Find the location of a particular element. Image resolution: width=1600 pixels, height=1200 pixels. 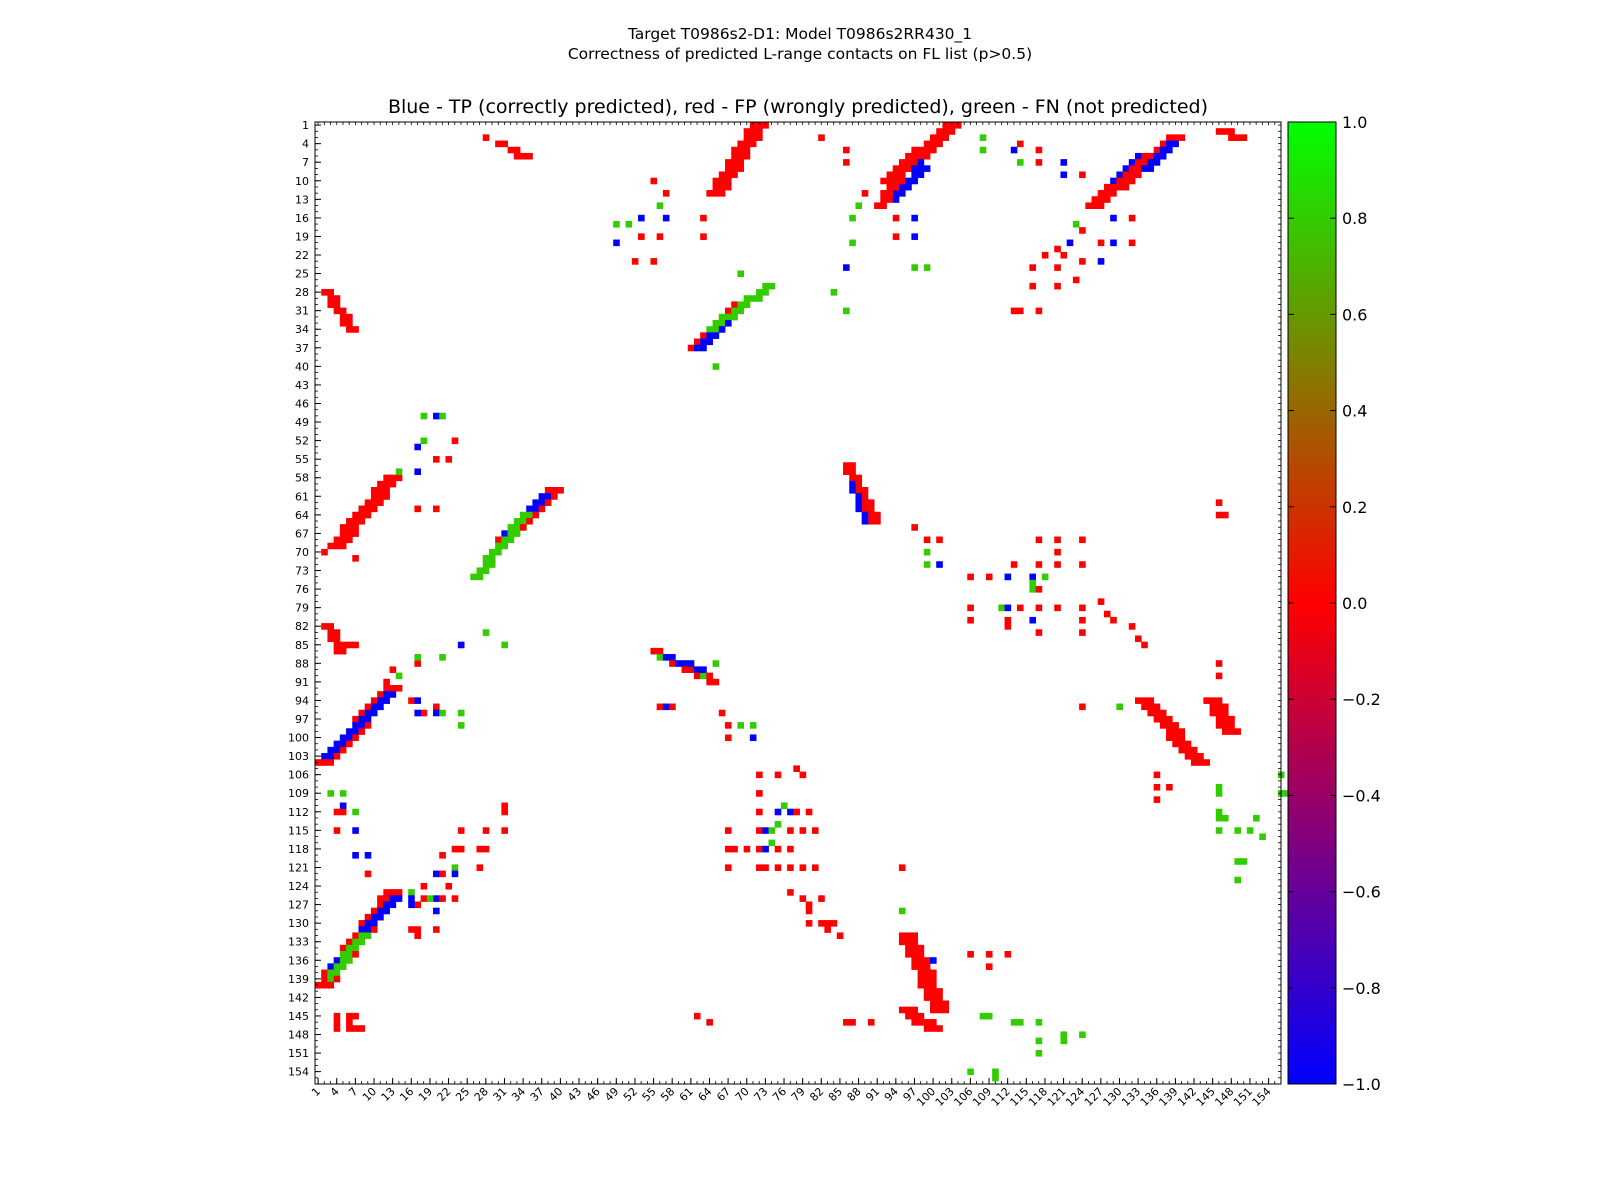

y-tick-label: 10 is located at coordinates (302, 181).